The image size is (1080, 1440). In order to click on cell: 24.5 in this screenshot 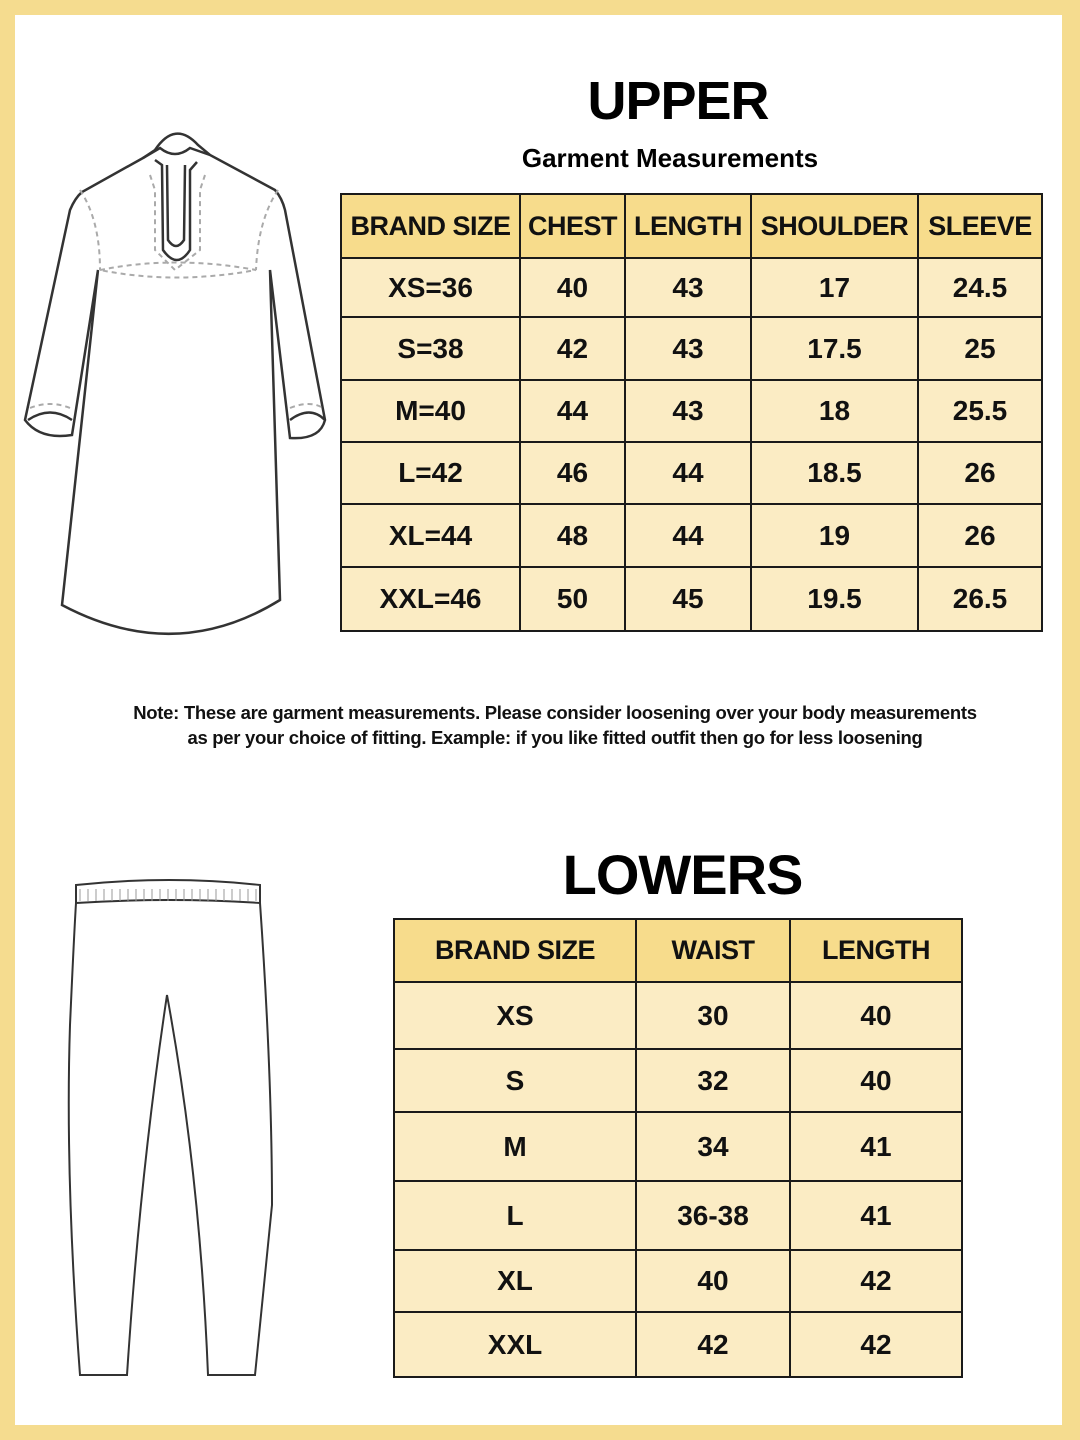, I will do `click(980, 287)`.